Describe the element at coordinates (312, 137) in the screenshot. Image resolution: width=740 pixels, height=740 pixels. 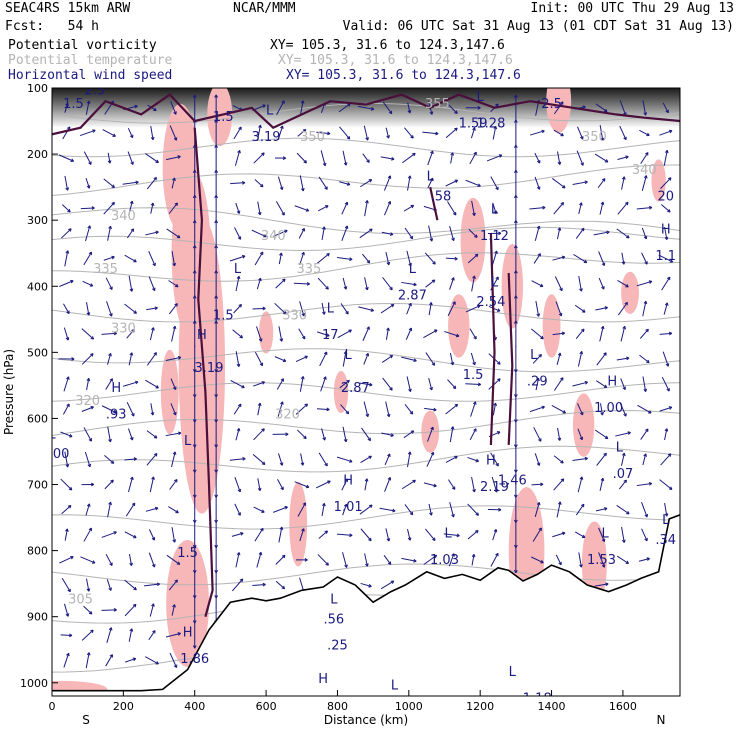
I see `theta-label: 350` at that location.